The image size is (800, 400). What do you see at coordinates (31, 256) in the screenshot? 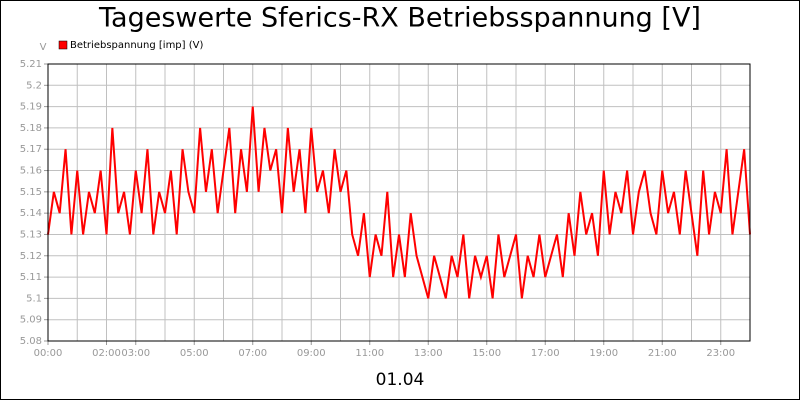
I see `y-tick-label: 5.12` at bounding box center [31, 256].